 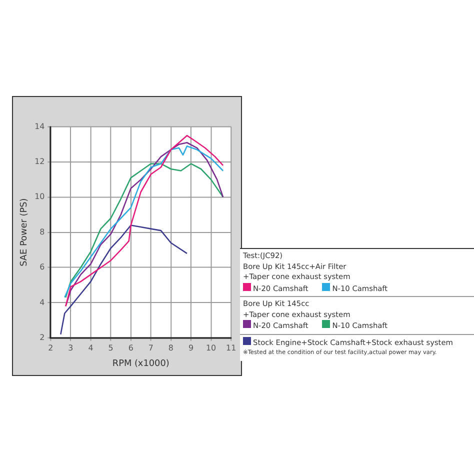 I want to click on y-tick-label: 8, so click(x=42, y=231).